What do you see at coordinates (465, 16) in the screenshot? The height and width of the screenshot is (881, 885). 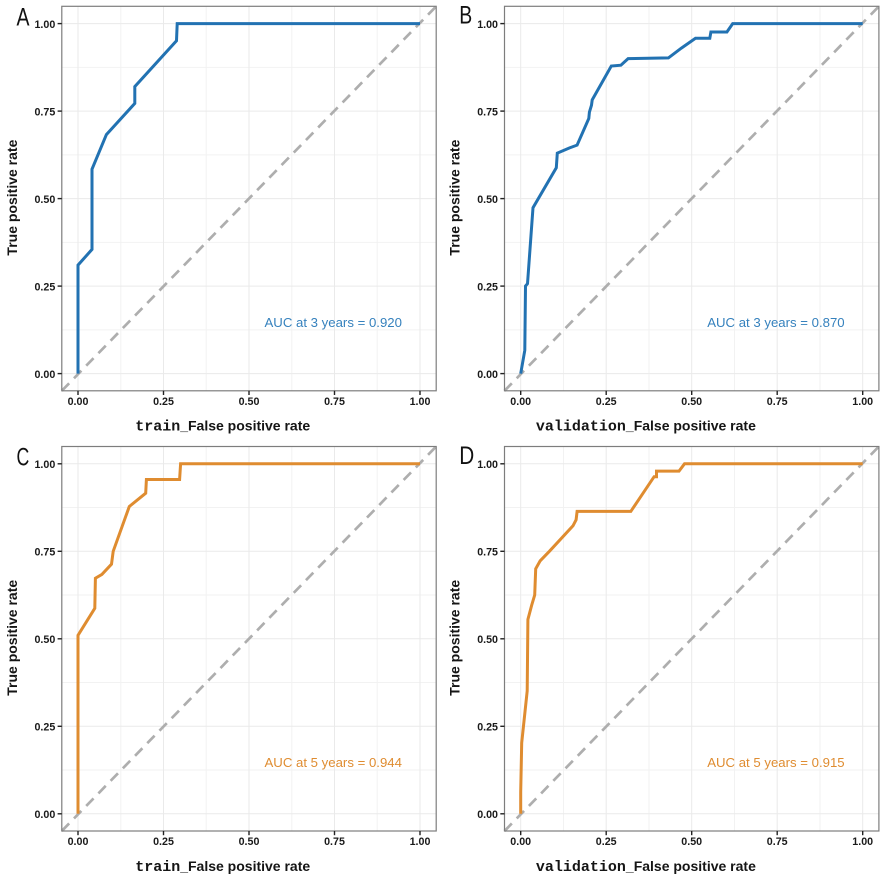 I see `svg-text: B` at bounding box center [465, 16].